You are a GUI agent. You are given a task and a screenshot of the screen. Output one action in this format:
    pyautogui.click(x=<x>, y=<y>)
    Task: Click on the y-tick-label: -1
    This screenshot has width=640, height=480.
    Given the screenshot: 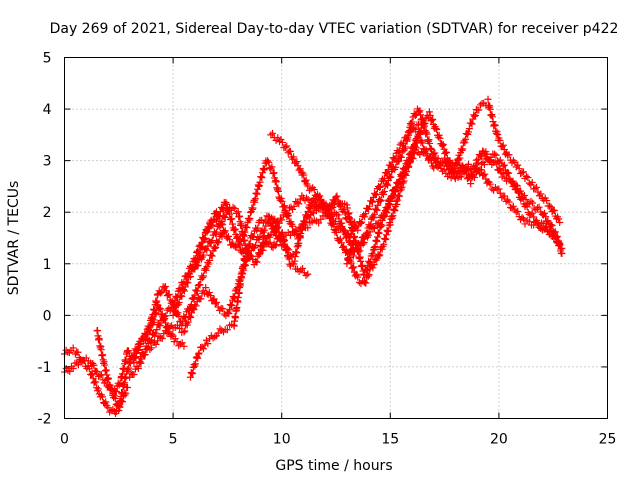 What is the action you would take?
    pyautogui.click(x=45, y=368)
    